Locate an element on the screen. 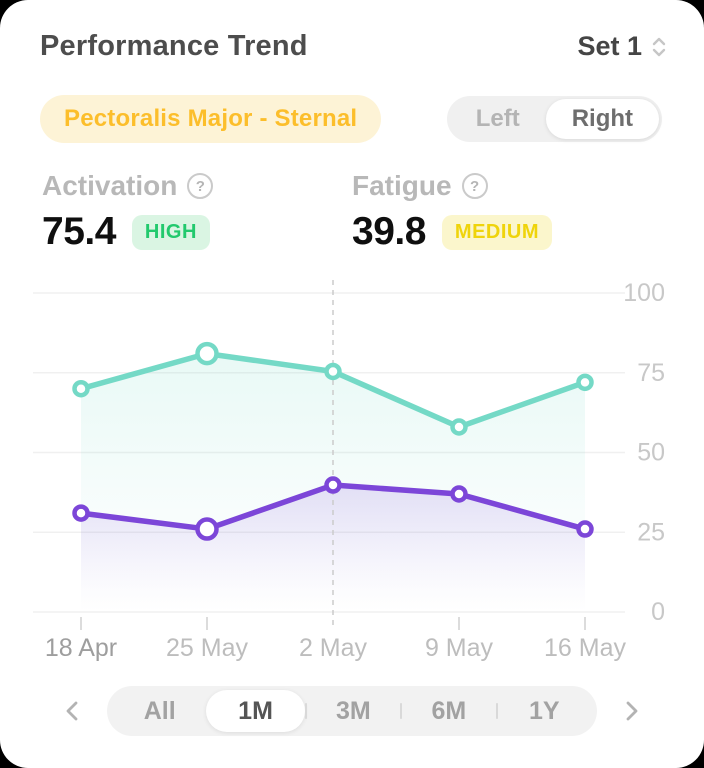  set-selector: Set 1 is located at coordinates (622, 46).